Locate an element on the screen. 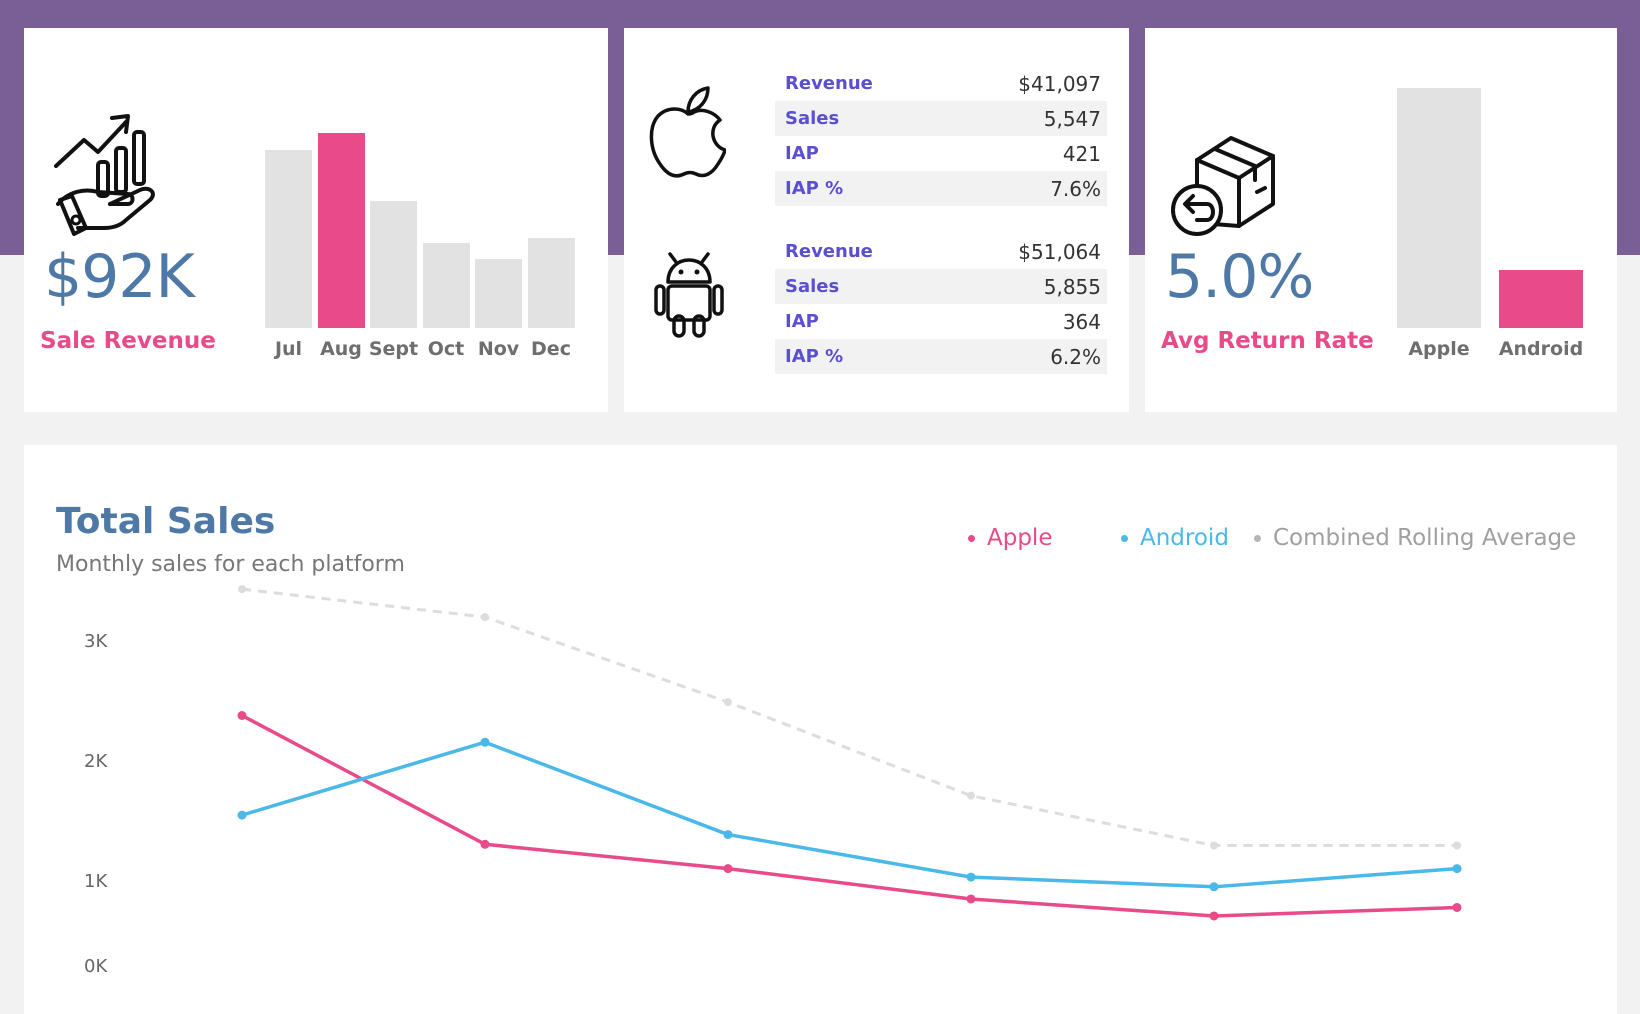 The width and height of the screenshot is (1640, 1014). y-tick-label: 1K is located at coordinates (96, 881).